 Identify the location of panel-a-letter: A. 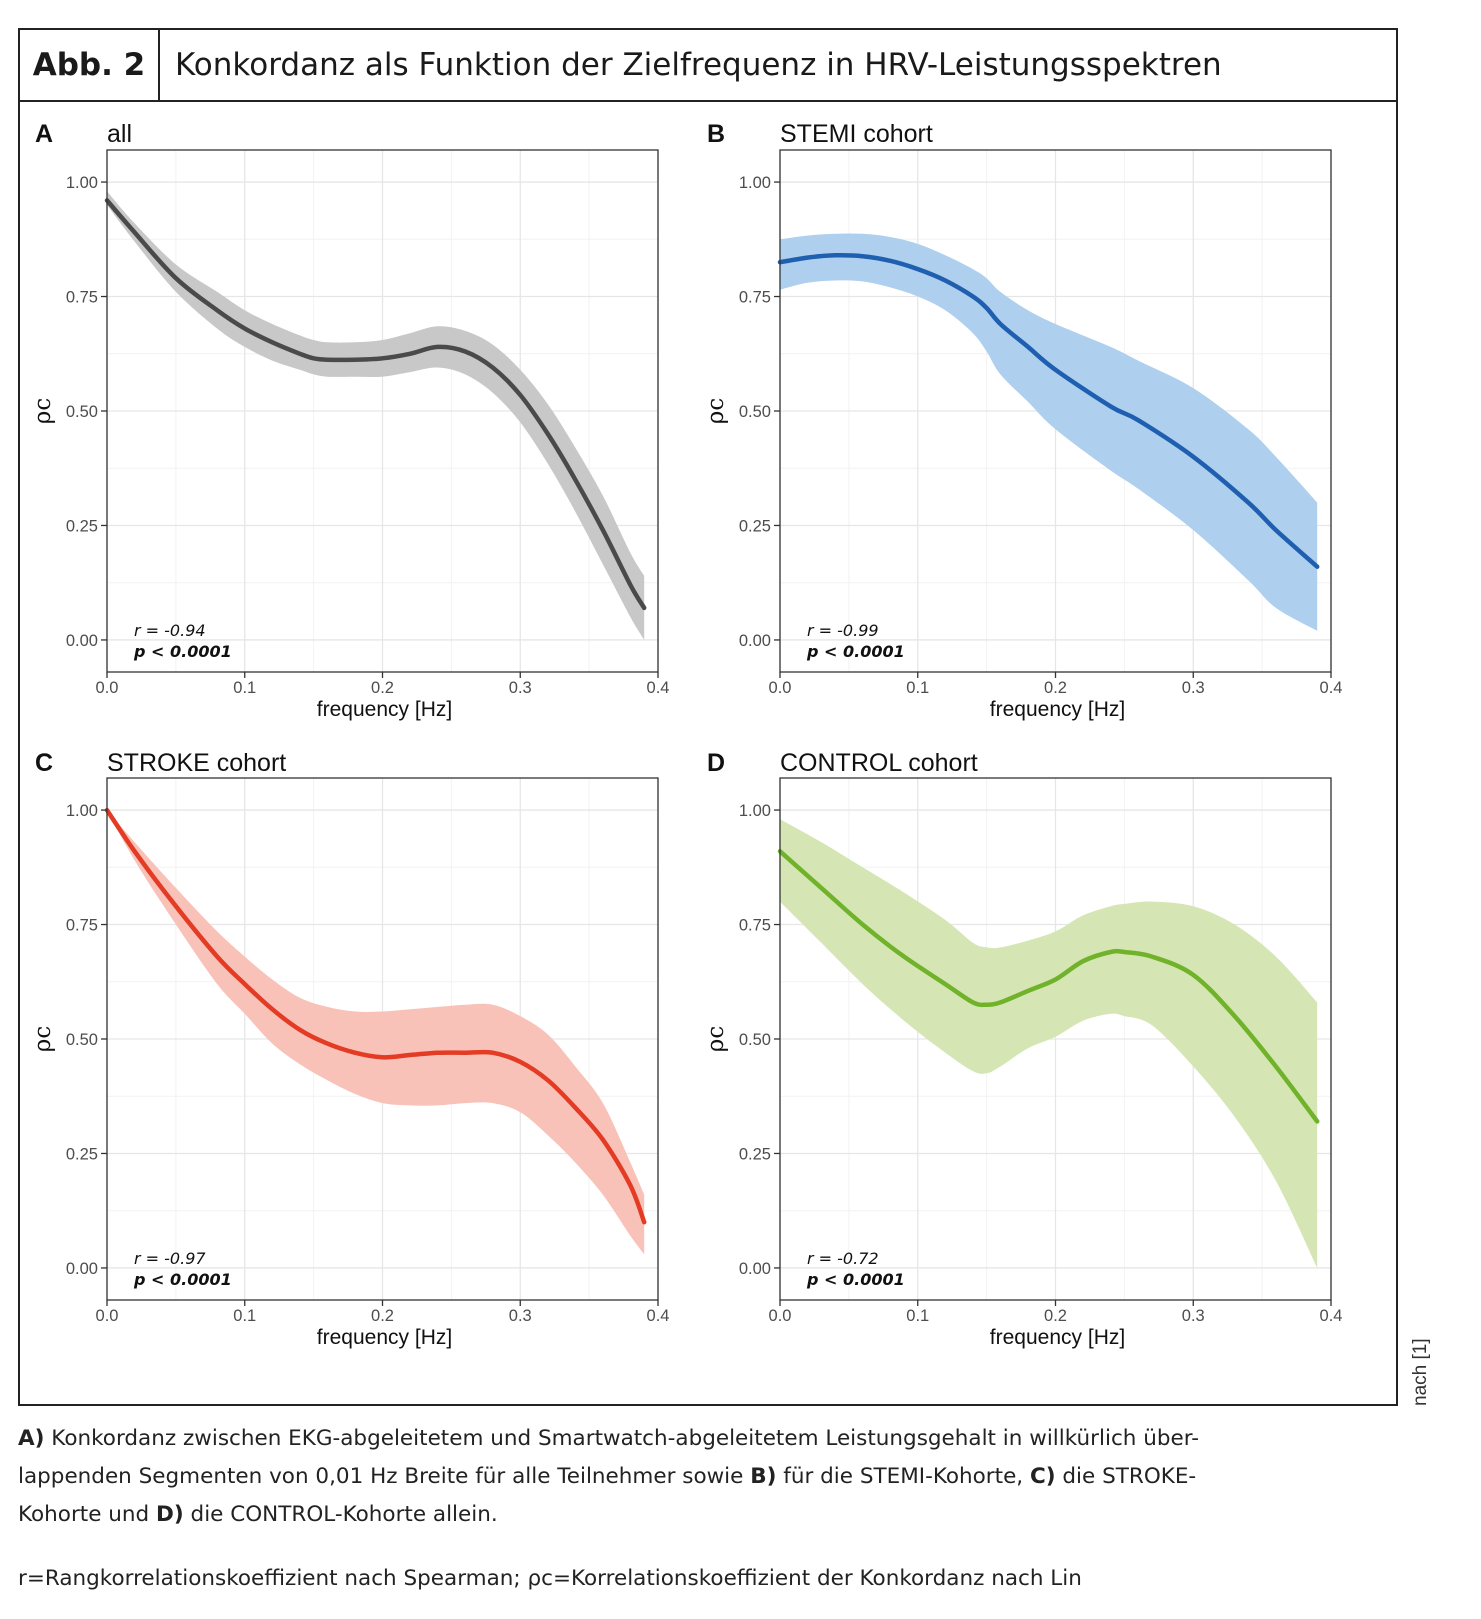
(44, 134).